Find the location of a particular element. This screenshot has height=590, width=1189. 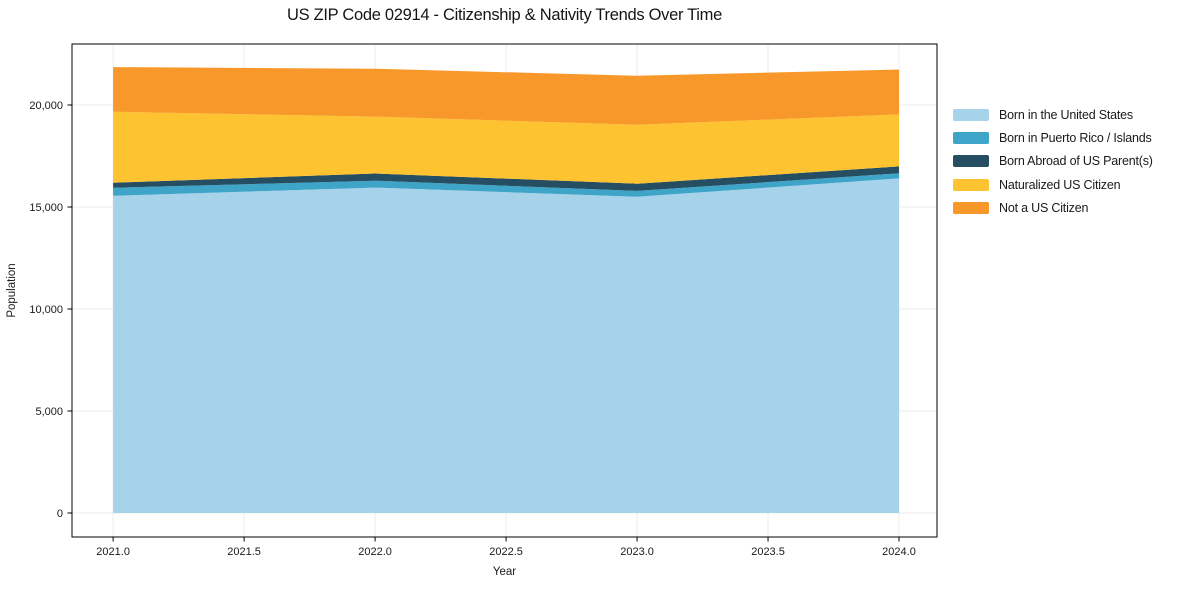

y-tick-label: 15,000 is located at coordinates (46, 208).